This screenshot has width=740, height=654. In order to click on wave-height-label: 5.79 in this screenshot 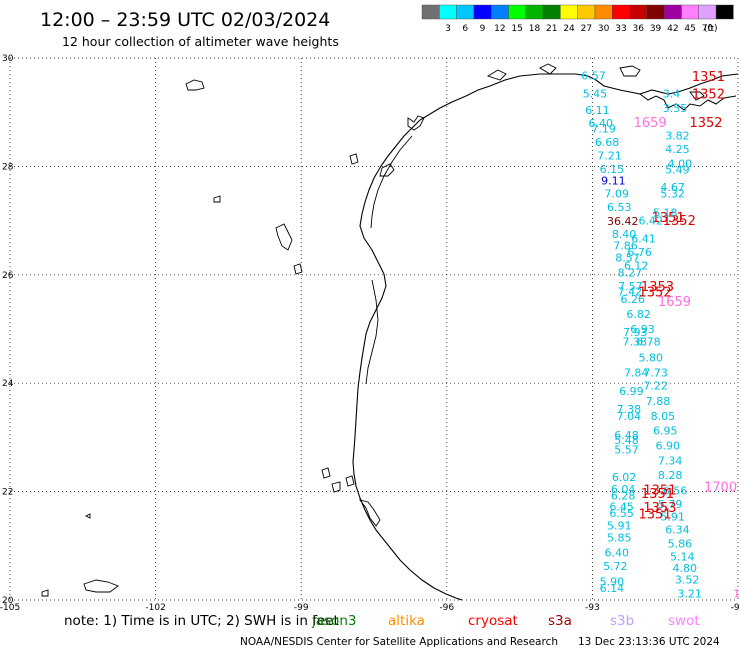, I will do `click(670, 504)`.